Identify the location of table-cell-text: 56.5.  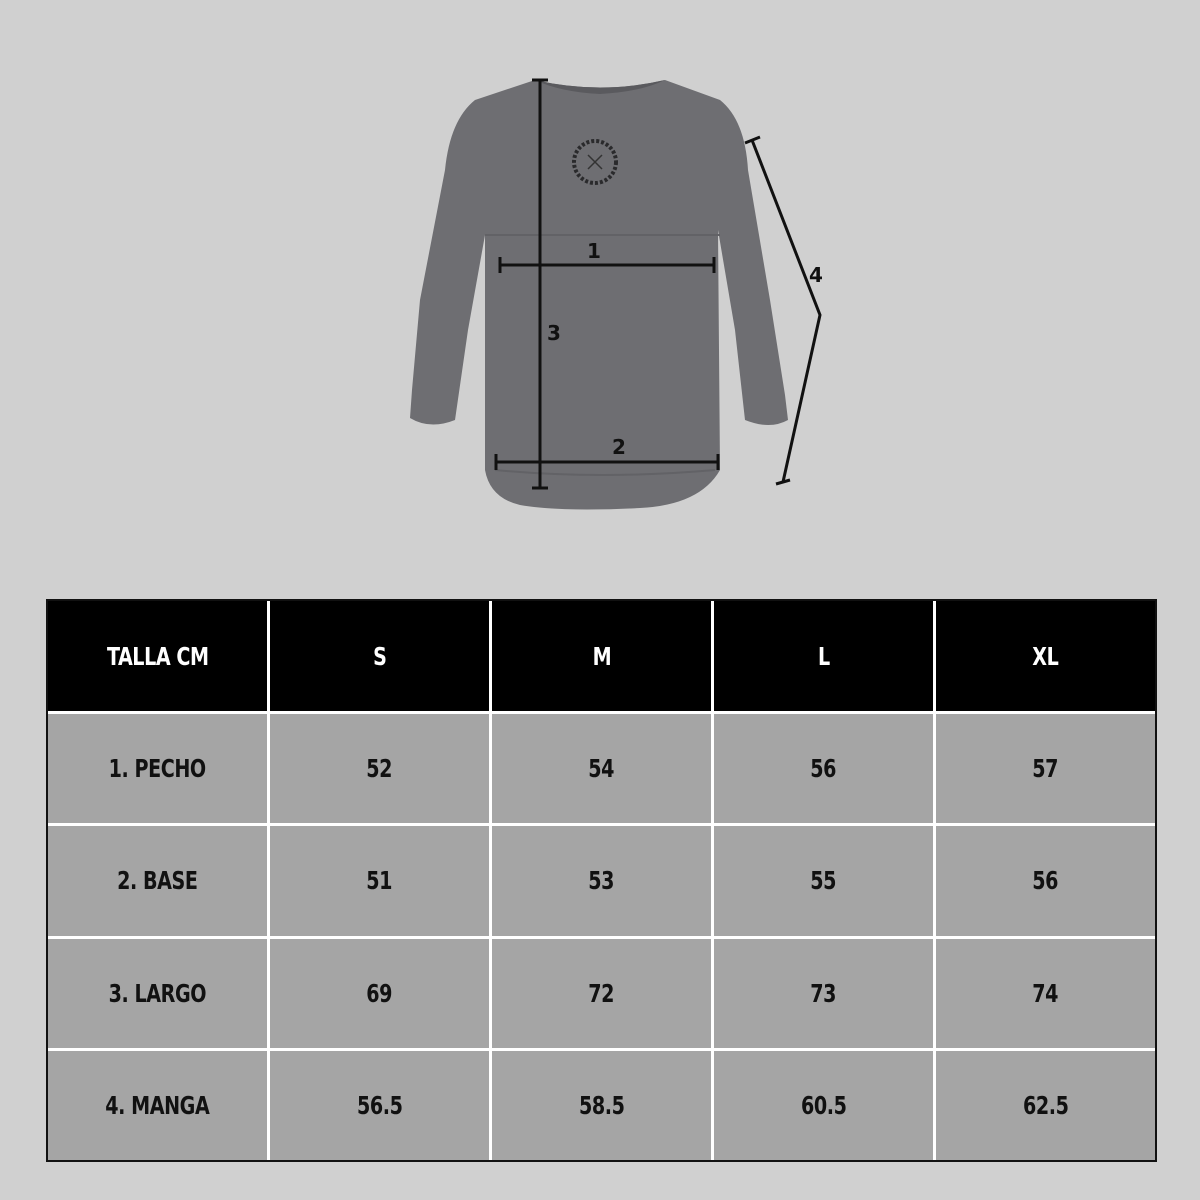
(379, 1105).